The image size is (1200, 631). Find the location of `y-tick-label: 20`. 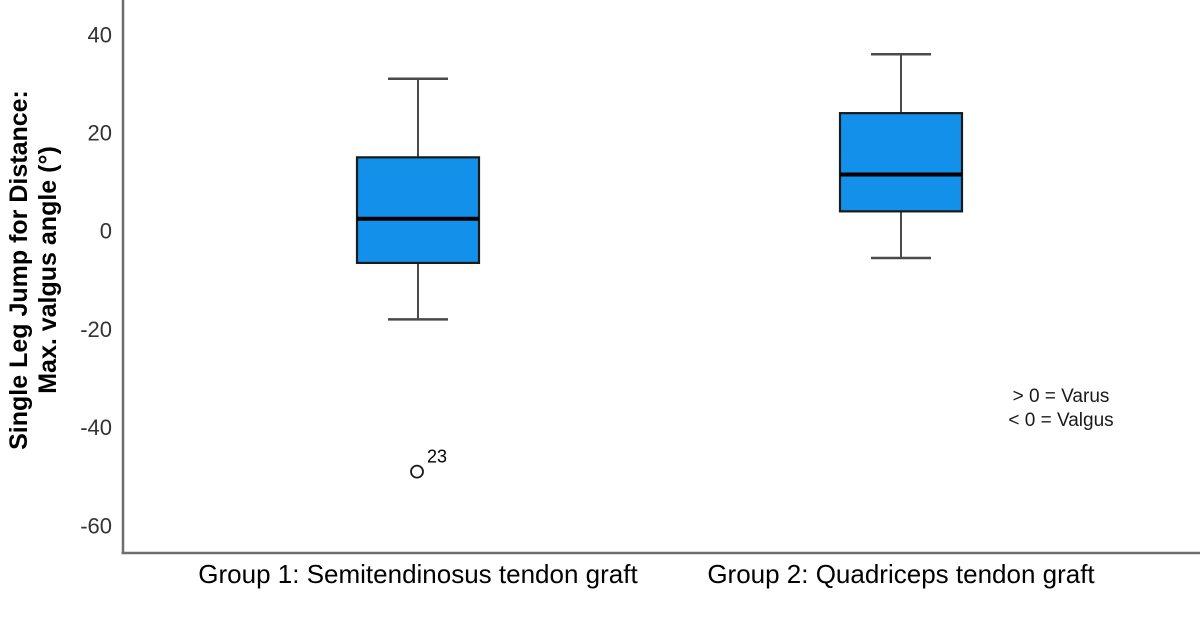

y-tick-label: 20 is located at coordinates (100, 132).